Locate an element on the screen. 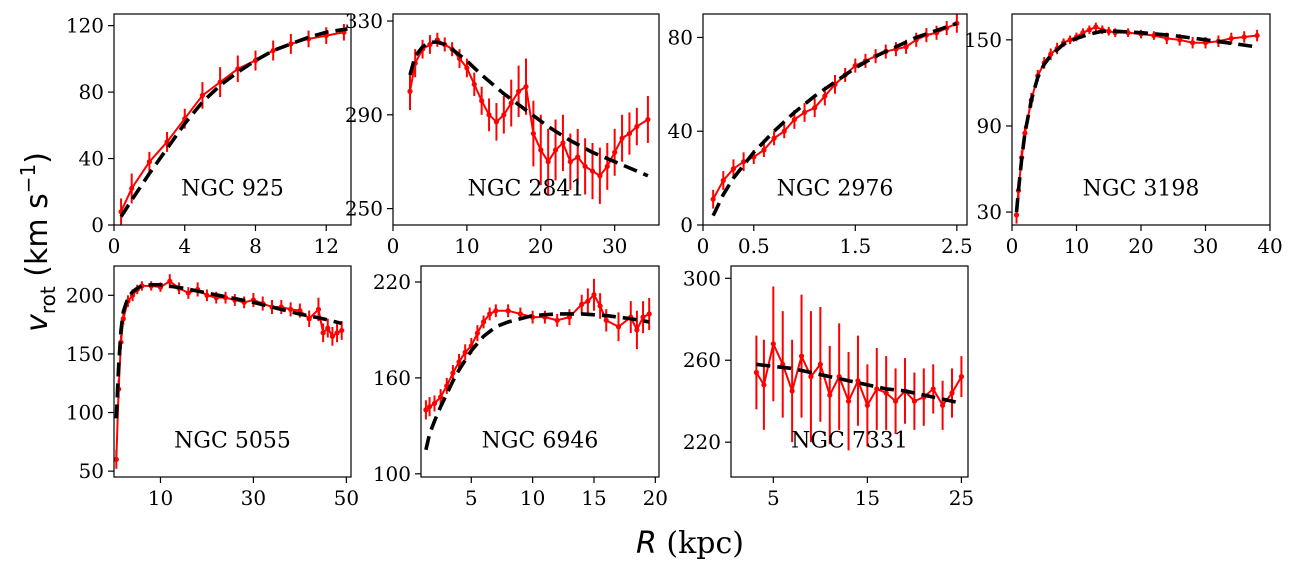 Image resolution: width=1304 pixels, height=570 pixels. y-axis-title-exponent: −1 is located at coordinates (28, 178).